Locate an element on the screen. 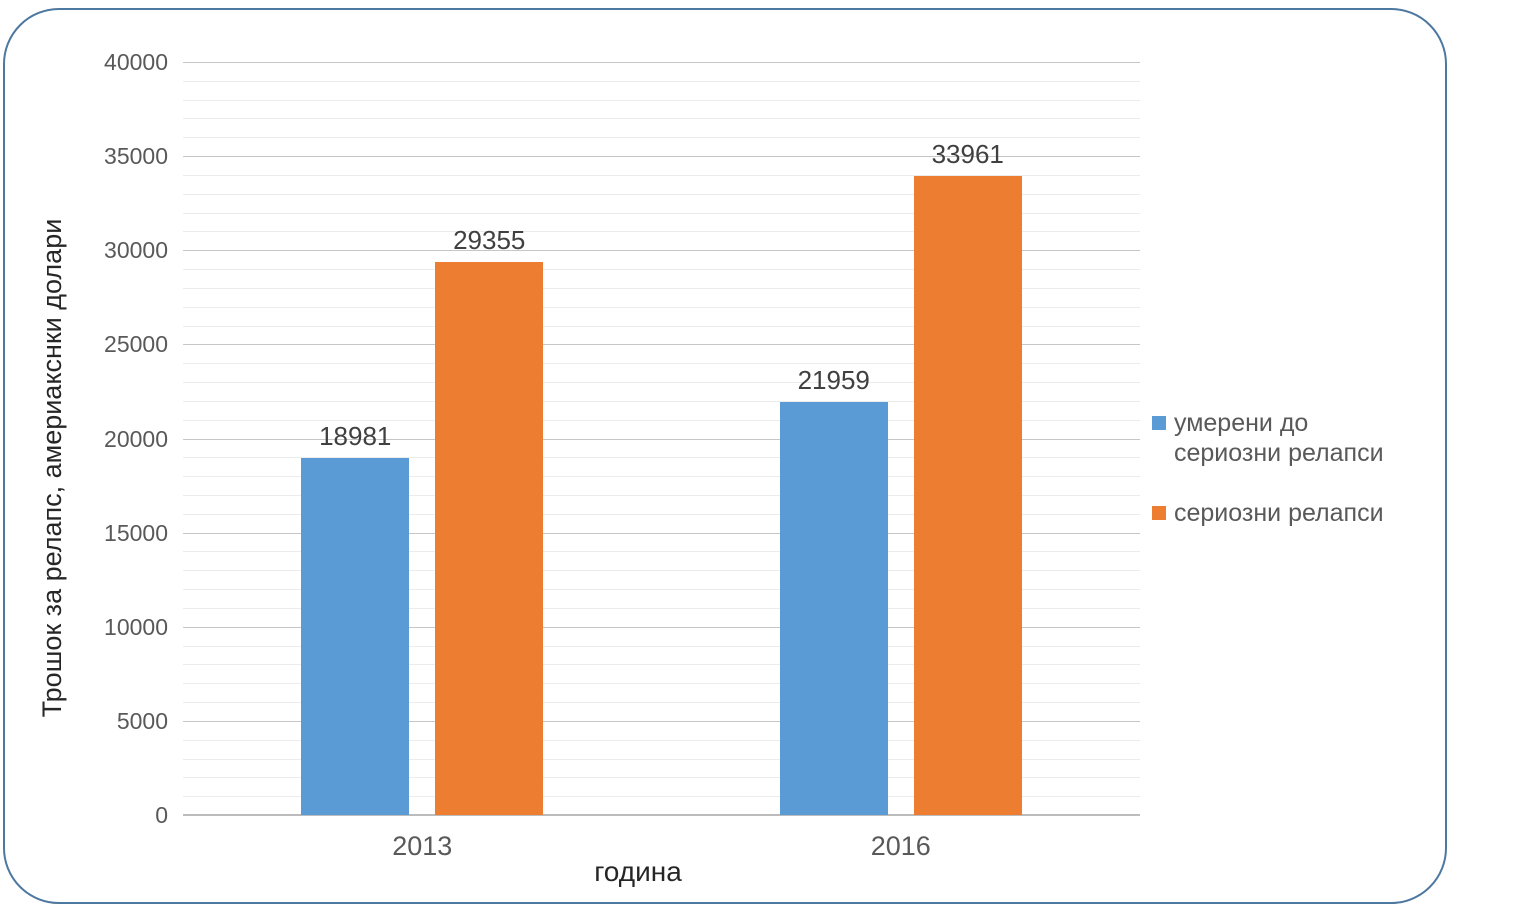 The height and width of the screenshot is (913, 1536). x-axis-line is located at coordinates (661, 815).